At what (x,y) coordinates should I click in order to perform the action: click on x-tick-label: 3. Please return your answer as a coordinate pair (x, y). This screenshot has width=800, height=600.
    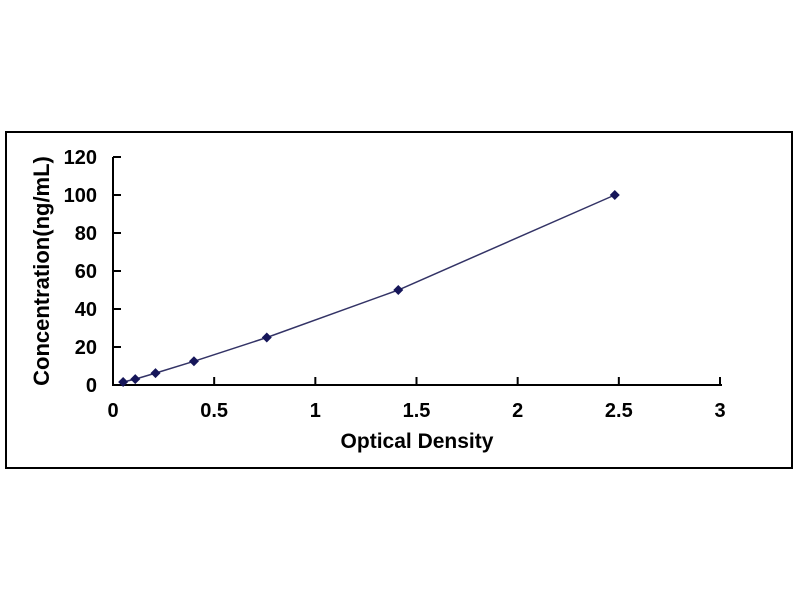
    Looking at the image, I should click on (719, 411).